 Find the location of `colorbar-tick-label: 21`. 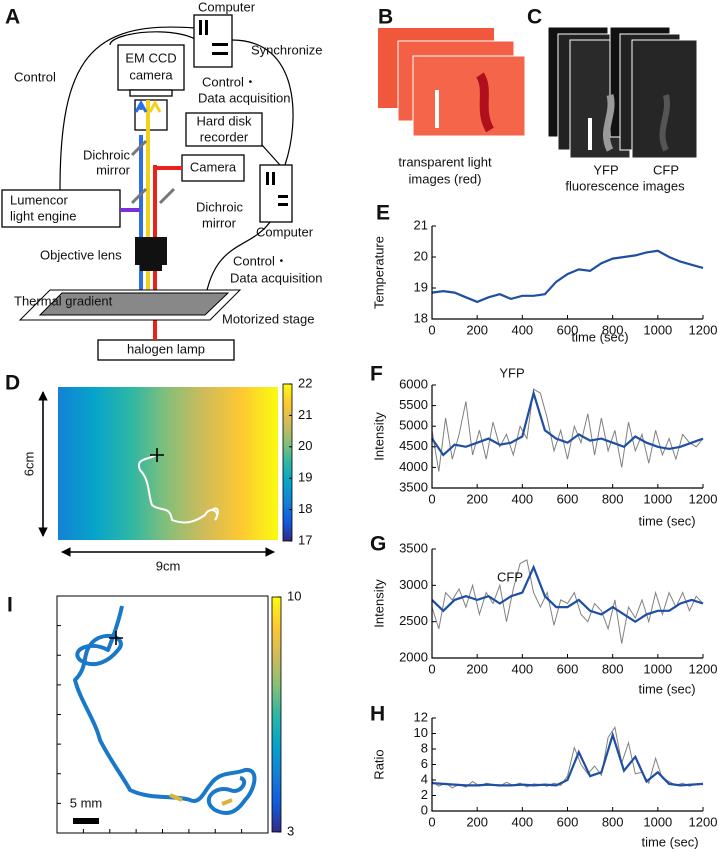

colorbar-tick-label: 21 is located at coordinates (305, 414).